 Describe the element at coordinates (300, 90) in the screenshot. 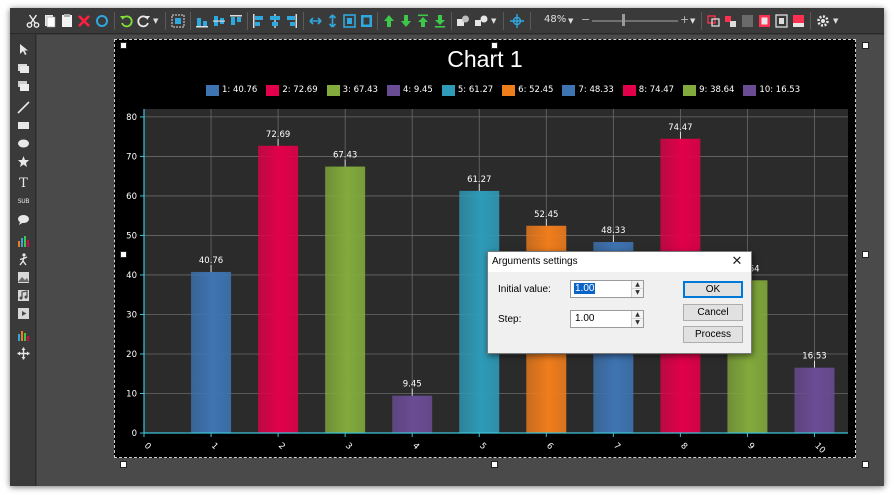

I see `legend-label: 2: 72.69` at that location.